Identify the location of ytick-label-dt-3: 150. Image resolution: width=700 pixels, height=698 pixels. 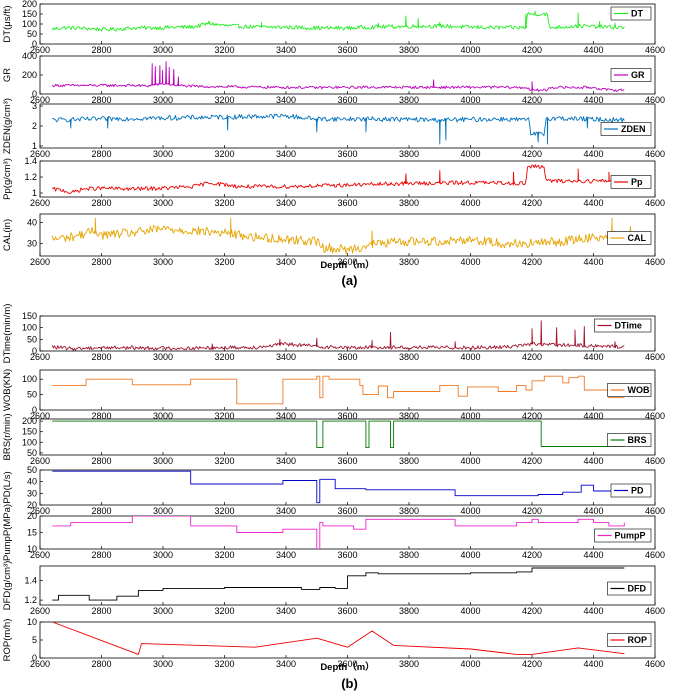
(29, 14).